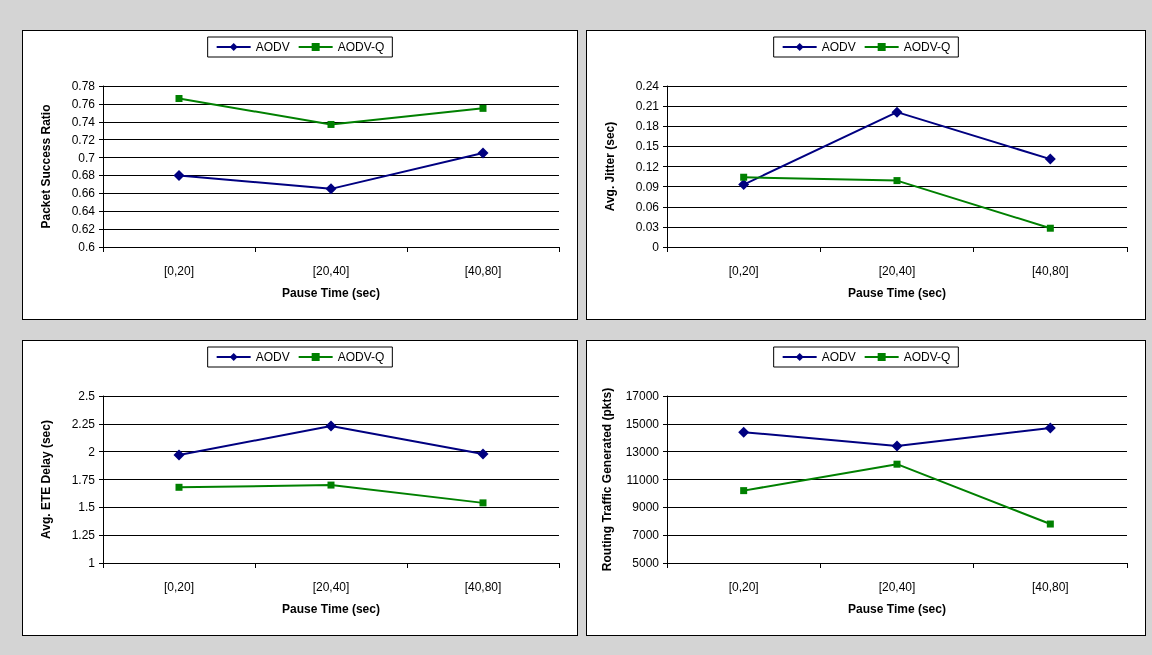  What do you see at coordinates (647, 146) in the screenshot?
I see `y-tick-label: 0.15` at bounding box center [647, 146].